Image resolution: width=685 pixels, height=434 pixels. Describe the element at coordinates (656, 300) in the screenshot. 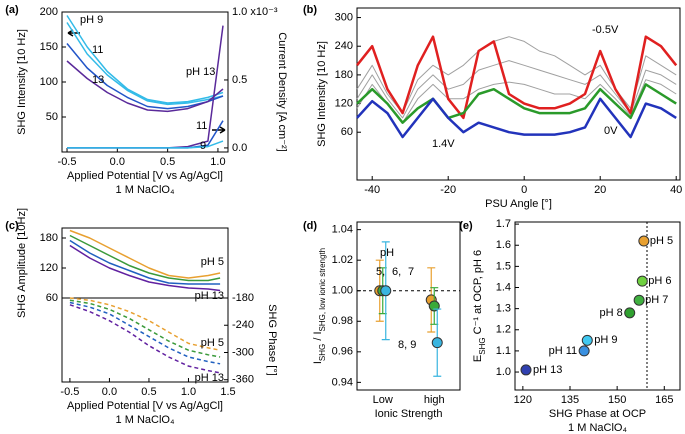

I see `point-label: pH 7` at that location.